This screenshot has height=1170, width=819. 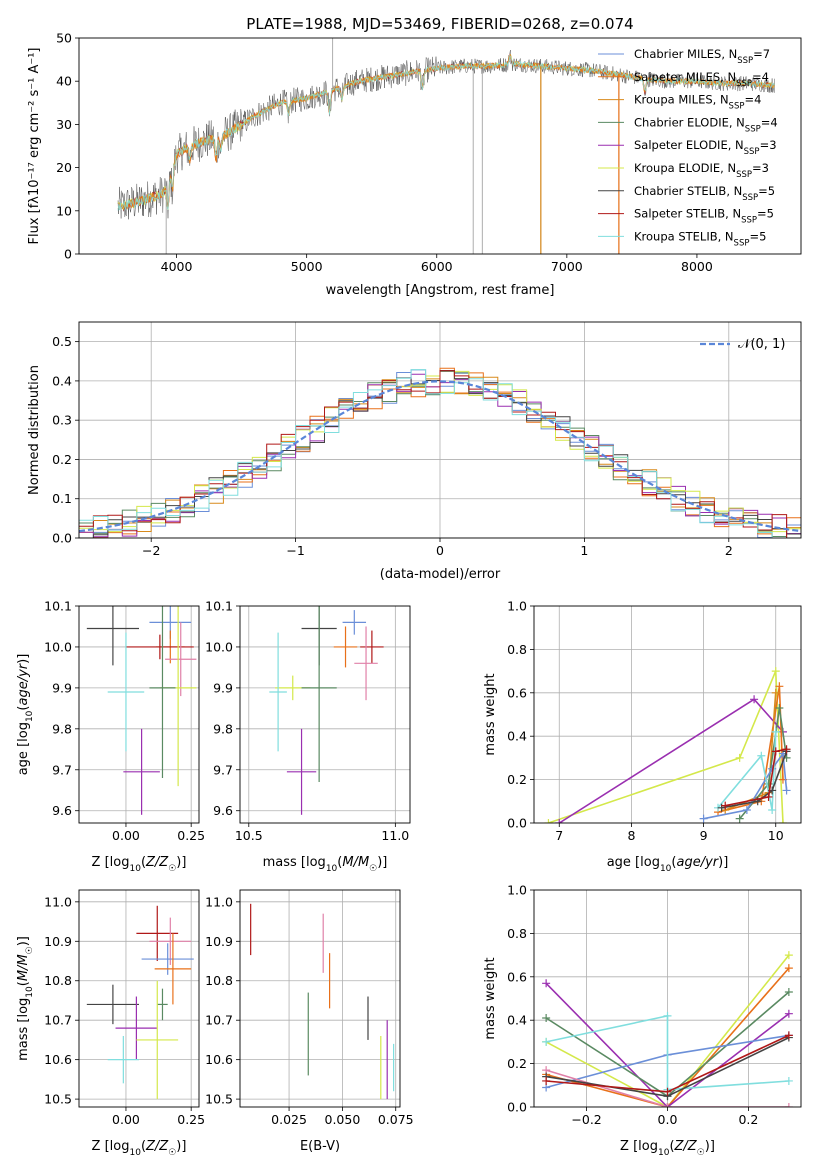 I want to click on x-axis-label: Z [log10(Z/Z☉)], so click(x=139, y=1148).